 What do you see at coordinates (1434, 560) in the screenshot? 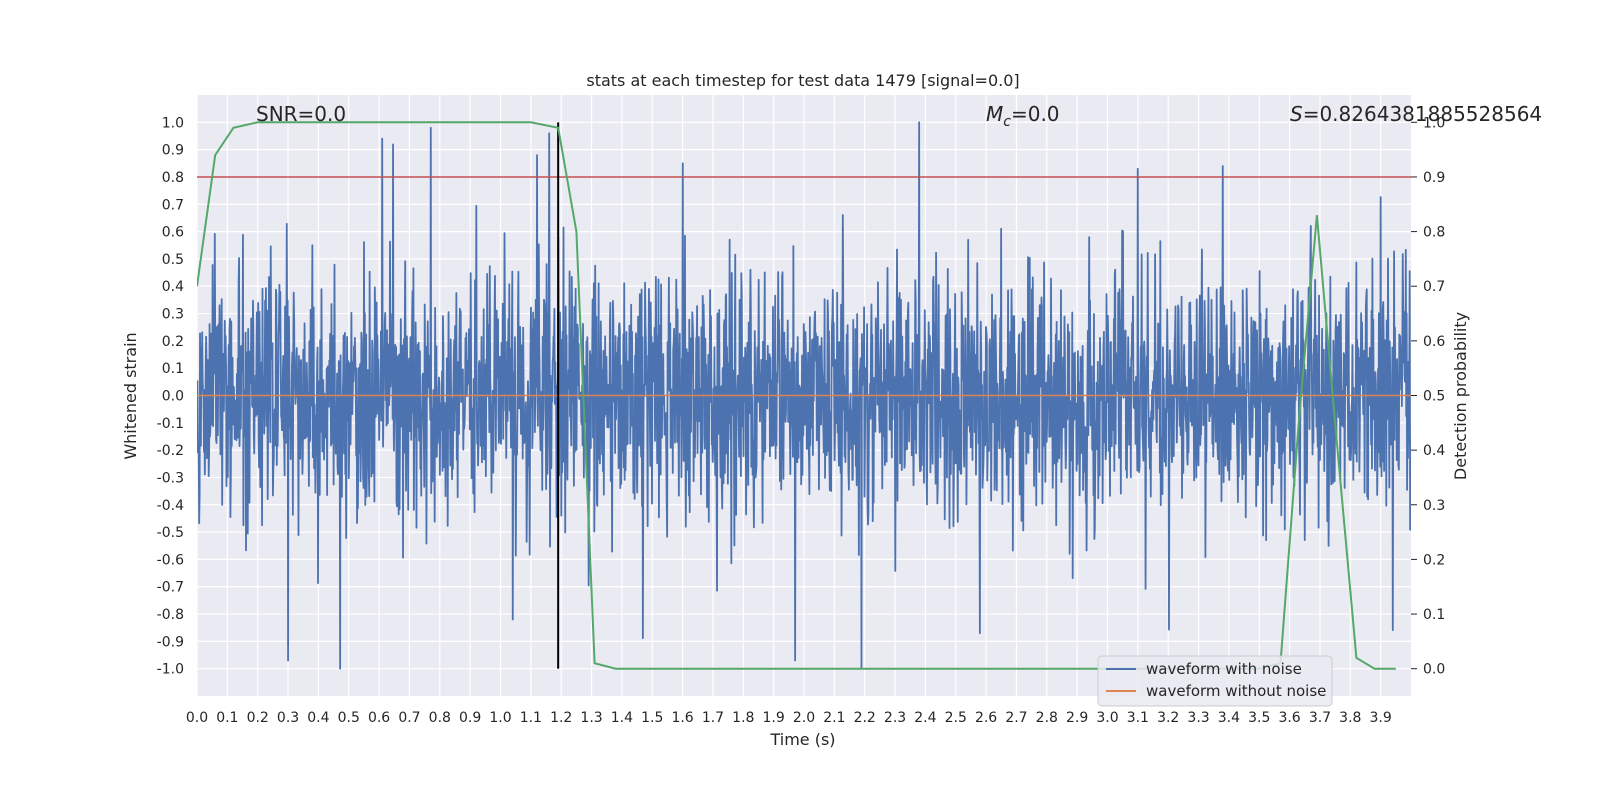
I see `y2-tick-label: 0.2` at bounding box center [1434, 560].